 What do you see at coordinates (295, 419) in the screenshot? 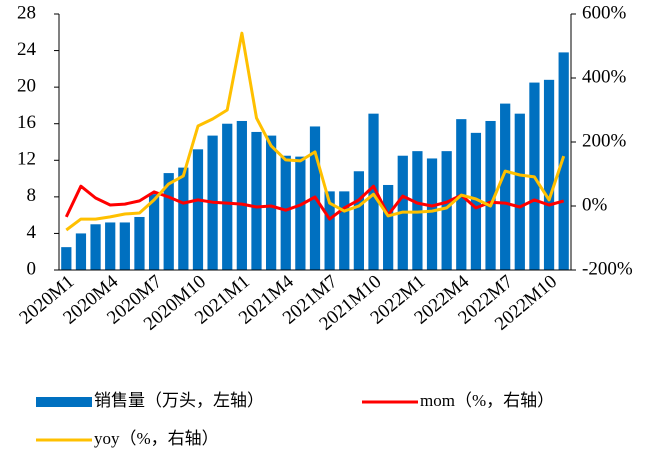
I see `legend: 销售量（万头，左轴） mom（%，右轴） yoy（%，右轴）` at bounding box center [295, 419].